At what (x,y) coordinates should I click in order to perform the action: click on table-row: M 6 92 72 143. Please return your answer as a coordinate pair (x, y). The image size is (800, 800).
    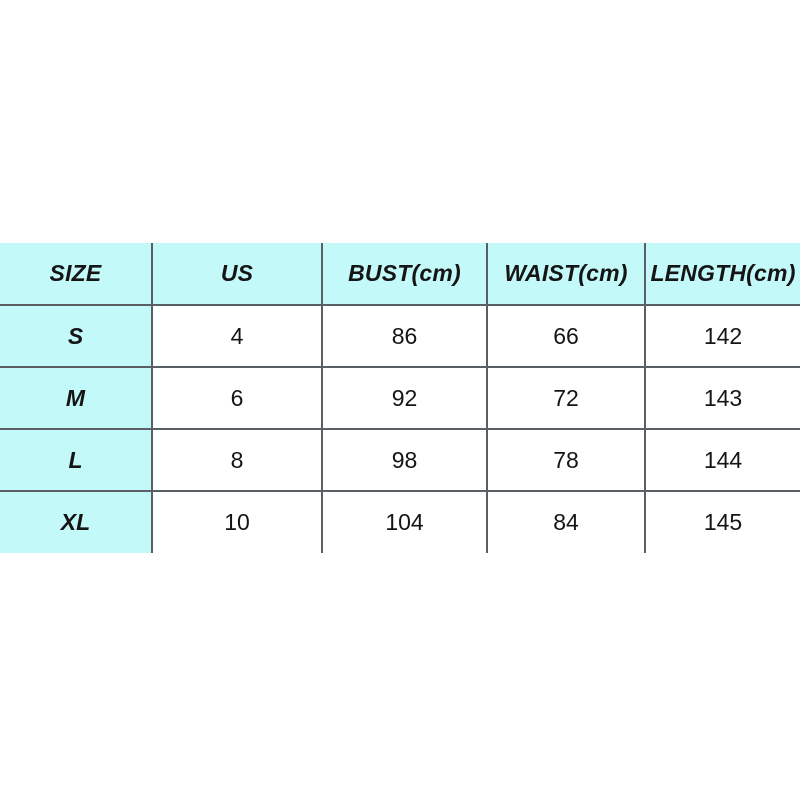
    Looking at the image, I should click on (400, 398).